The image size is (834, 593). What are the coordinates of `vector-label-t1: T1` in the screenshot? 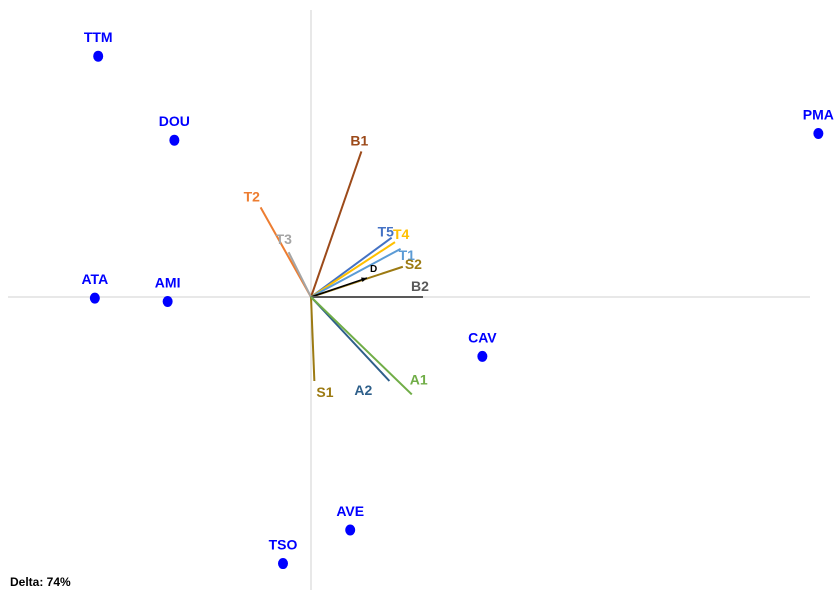 It's located at (407, 255).